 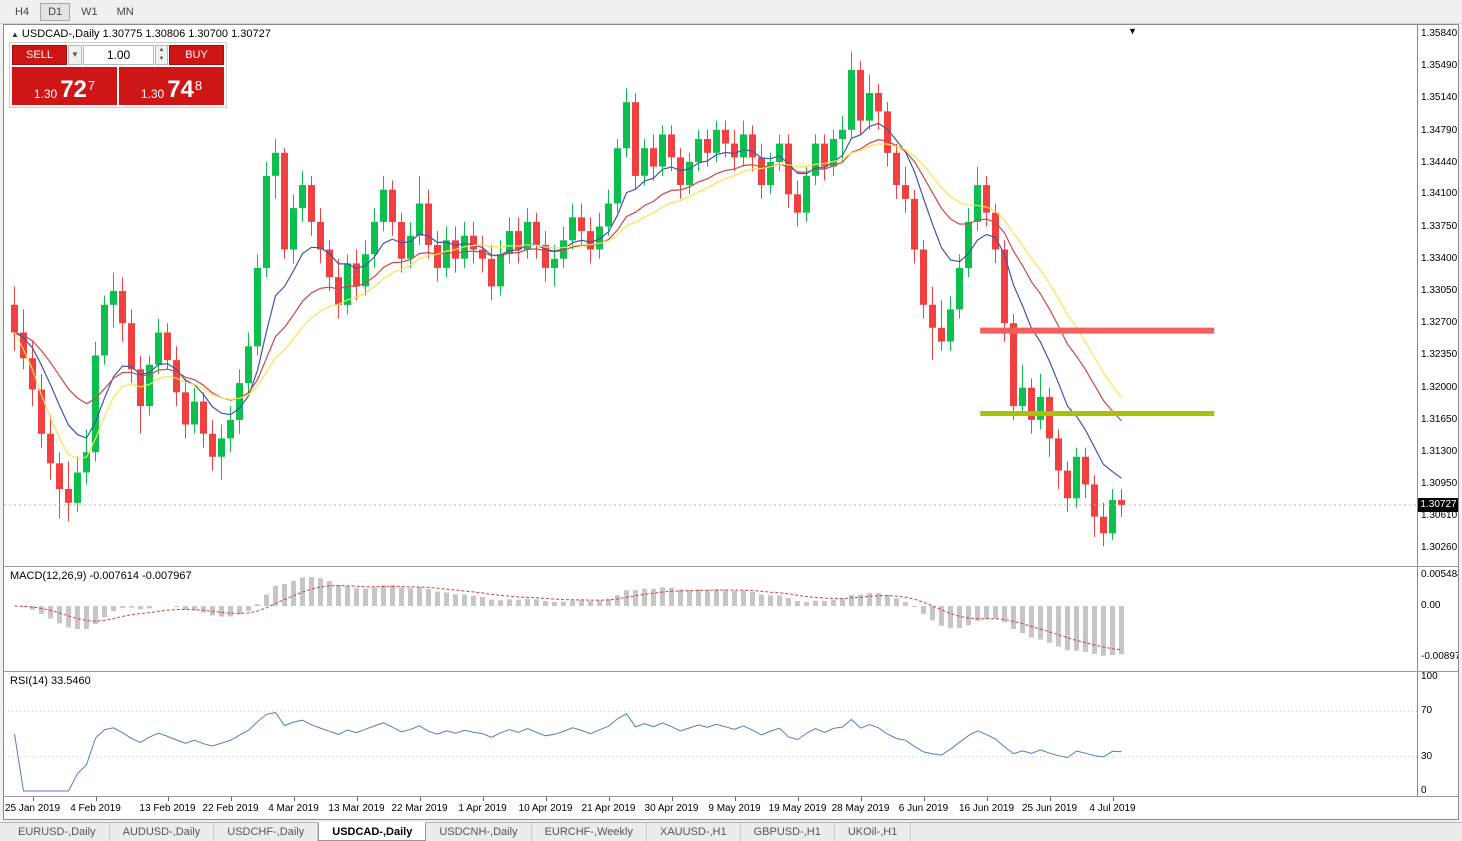 I want to click on date-axis-label: 22 Mar 2019, so click(x=419, y=808).